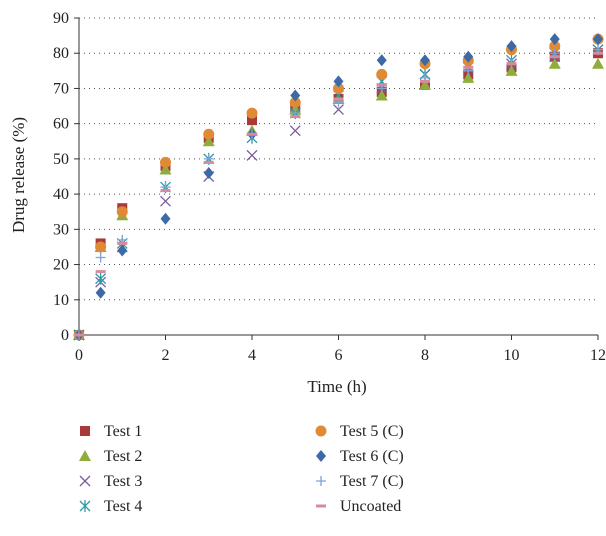  What do you see at coordinates (336, 386) in the screenshot?
I see `x-axis-title: Time (h)` at bounding box center [336, 386].